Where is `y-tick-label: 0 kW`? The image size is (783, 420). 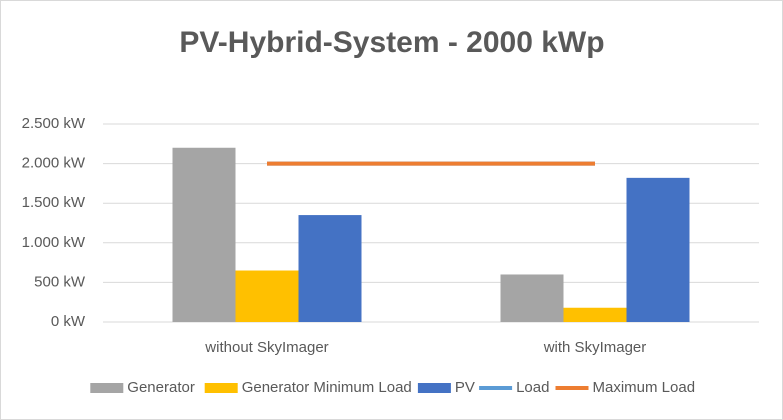
y-tick-label: 0 kW is located at coordinates (68, 321).